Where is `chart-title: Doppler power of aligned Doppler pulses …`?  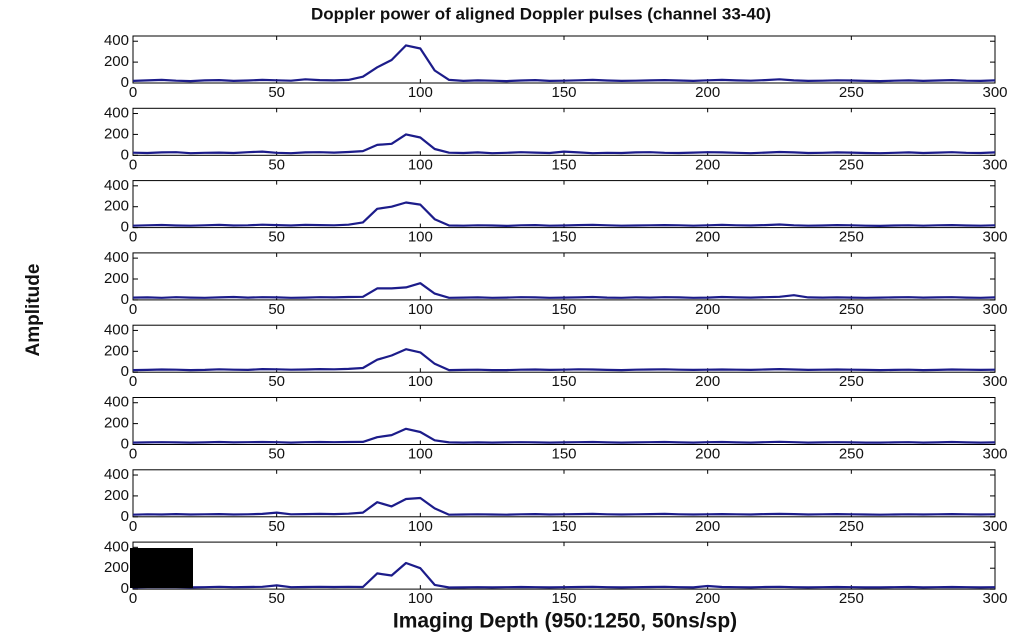
chart-title: Doppler power of aligned Doppler pulses … is located at coordinates (541, 13).